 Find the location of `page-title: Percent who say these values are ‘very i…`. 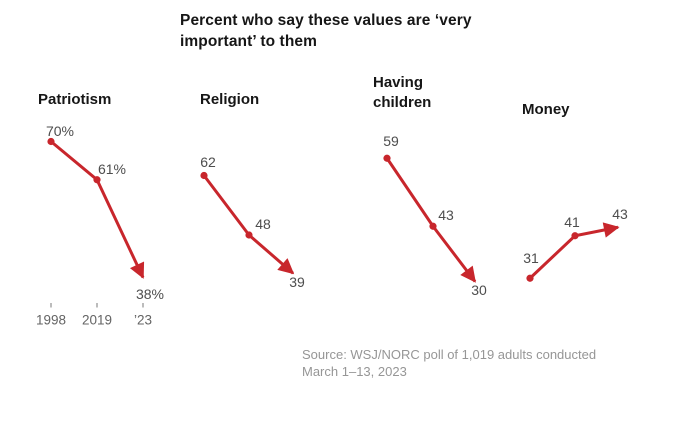

page-title: Percent who say these values are ‘very i… is located at coordinates (326, 31).